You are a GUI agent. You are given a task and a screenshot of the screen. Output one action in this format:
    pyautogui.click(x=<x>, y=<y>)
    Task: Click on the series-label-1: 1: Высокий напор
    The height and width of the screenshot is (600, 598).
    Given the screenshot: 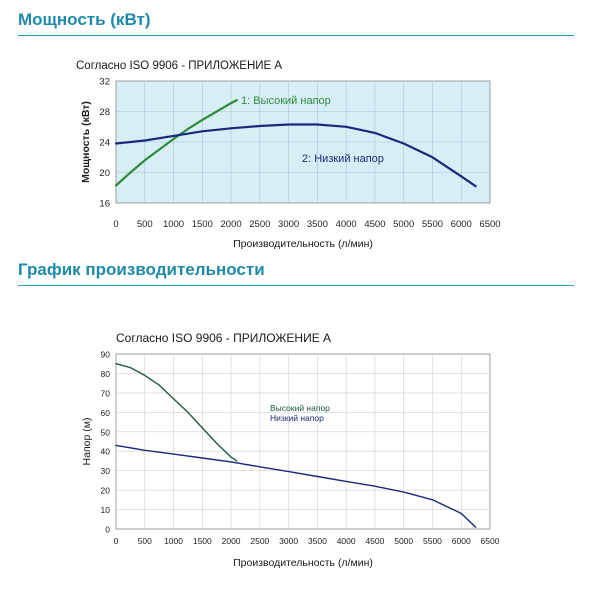 What is the action you would take?
    pyautogui.click(x=286, y=101)
    